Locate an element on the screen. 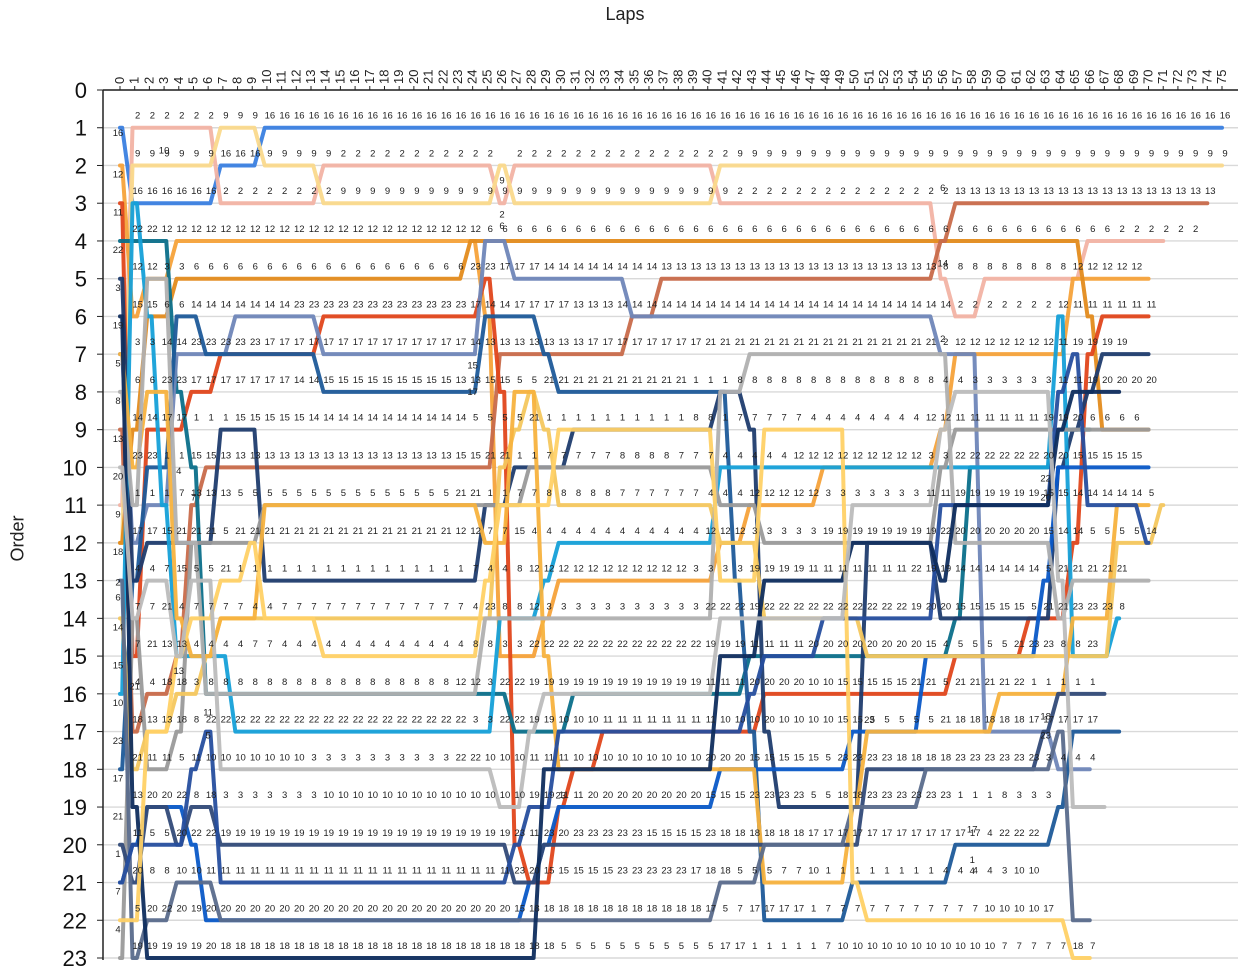 Image resolution: width=1250 pixels, height=971 pixels. x-tick-label: 59 is located at coordinates (986, 77).